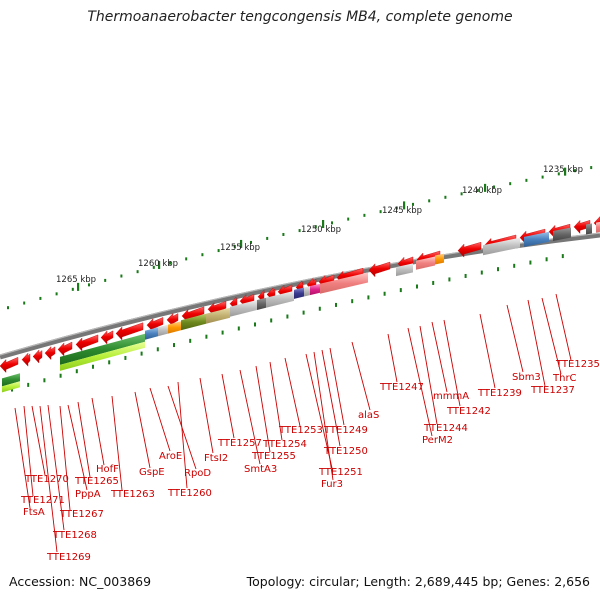  Describe the element at coordinates (445, 428) in the screenshot. I see `gene-label: TTE1244` at that location.